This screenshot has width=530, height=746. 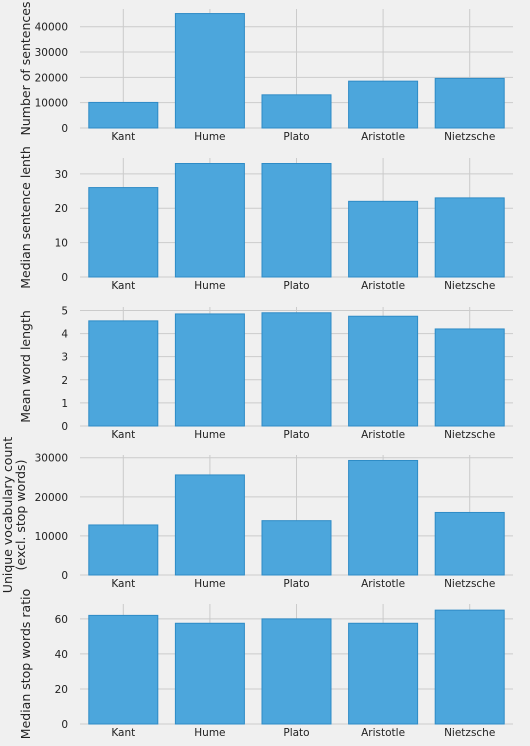 I want to click on y-axis-label: Median stop words ratio, so click(x=25, y=664).